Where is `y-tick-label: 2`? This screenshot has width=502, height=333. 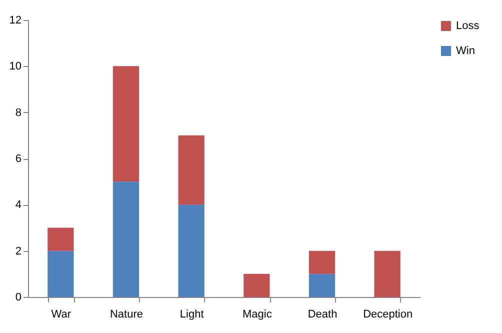
y-tick-label: 2 is located at coordinates (18, 251).